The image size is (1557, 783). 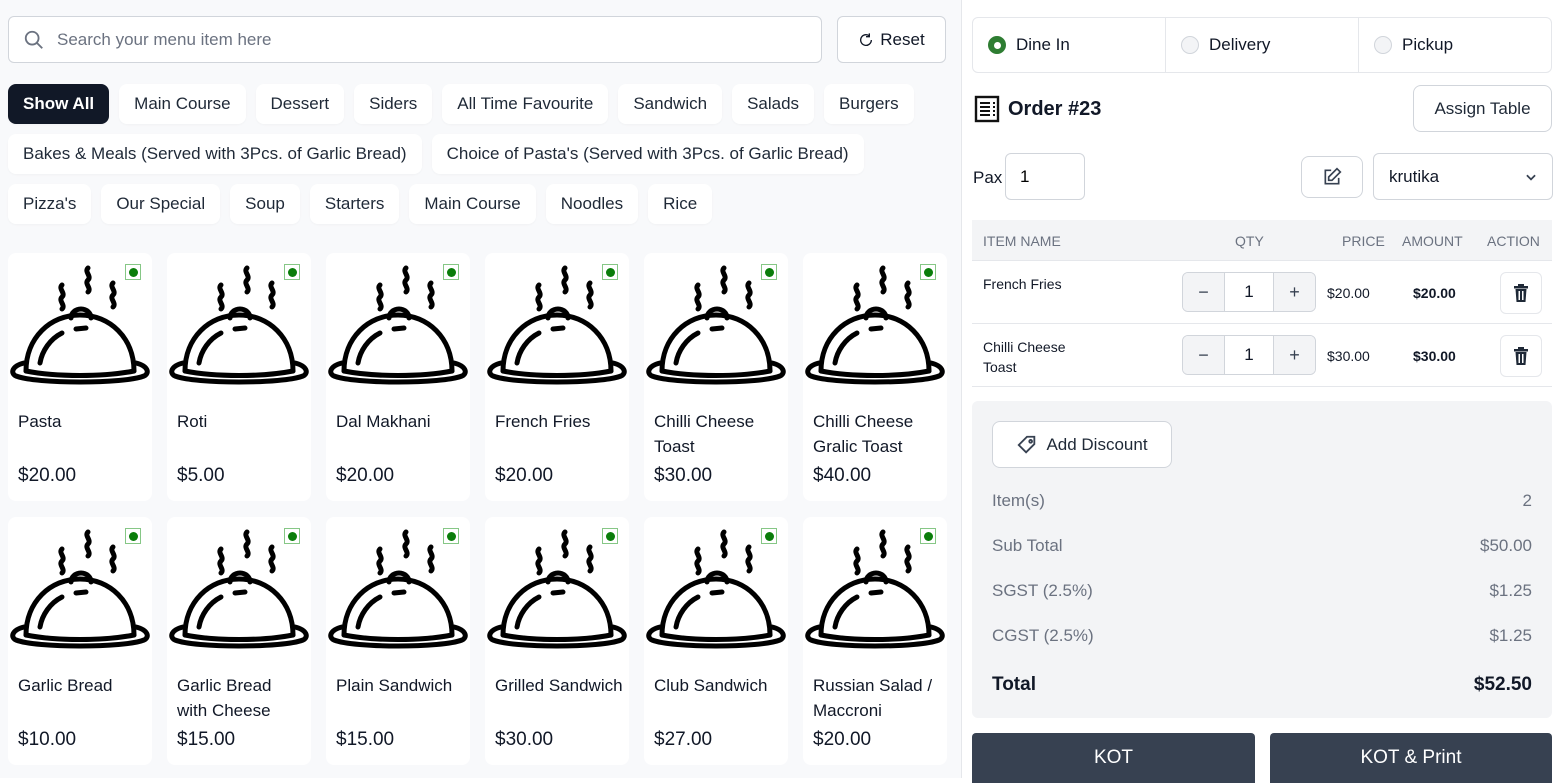 I want to click on menu-item-card: Russian Salad / Maccroni $20.00, so click(x=875, y=641).